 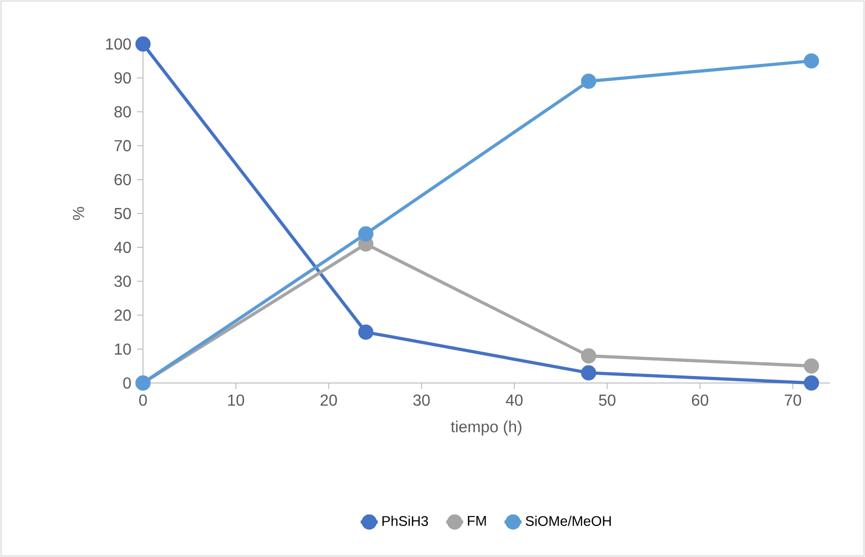 I want to click on x-tick-label: 70, so click(x=793, y=400).